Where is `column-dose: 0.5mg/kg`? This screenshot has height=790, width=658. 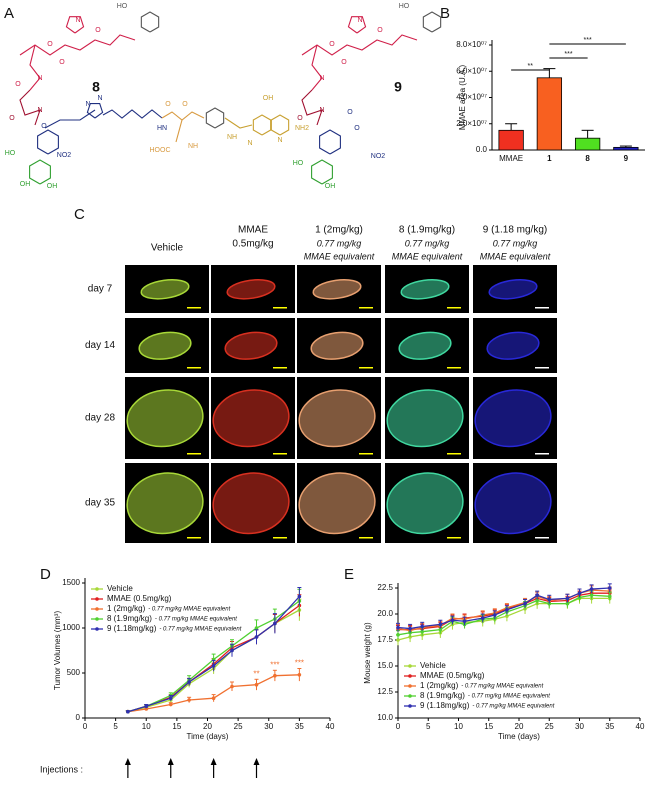
column-dose: 0.5mg/kg is located at coordinates (252, 244).